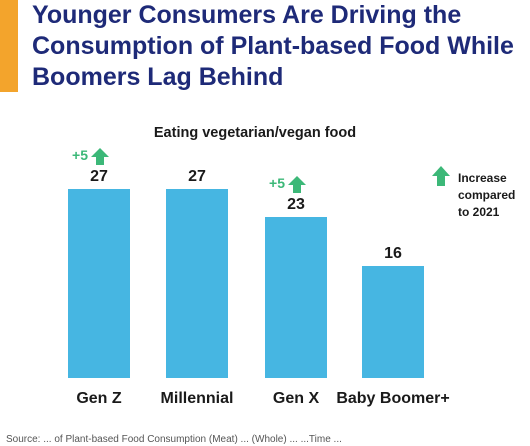  I want to click on legend-line-2: compared, so click(486, 195).